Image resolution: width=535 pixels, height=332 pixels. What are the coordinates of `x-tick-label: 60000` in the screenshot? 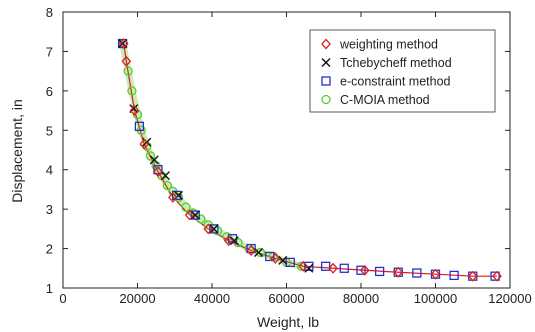 It's located at (286, 298).